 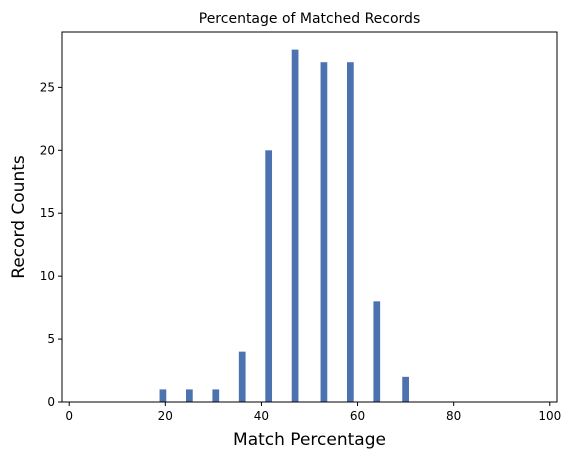 What do you see at coordinates (51, 339) in the screenshot?
I see `y-tick-label: 5` at bounding box center [51, 339].